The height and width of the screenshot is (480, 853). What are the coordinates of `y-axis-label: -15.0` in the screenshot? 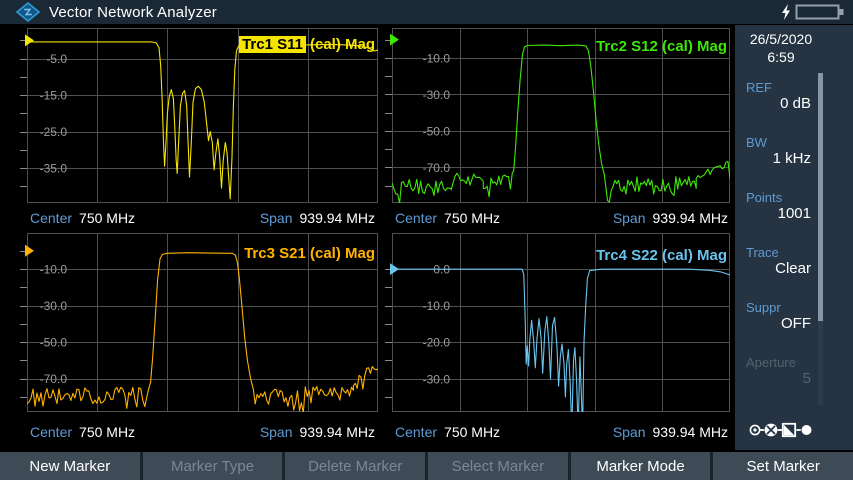 It's located at (54, 96).